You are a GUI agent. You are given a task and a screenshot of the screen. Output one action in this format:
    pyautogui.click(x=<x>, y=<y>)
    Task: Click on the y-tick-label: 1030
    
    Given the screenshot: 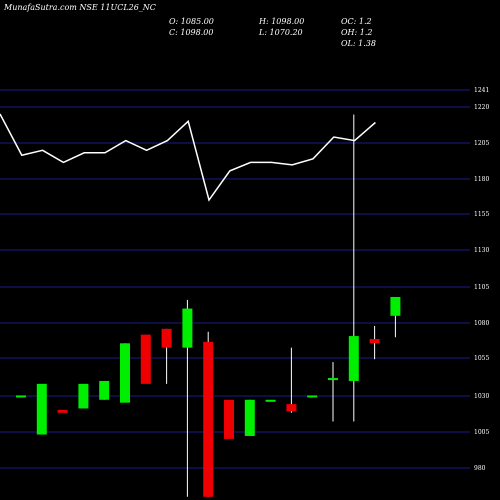 What is the action you would take?
    pyautogui.click(x=481, y=396)
    